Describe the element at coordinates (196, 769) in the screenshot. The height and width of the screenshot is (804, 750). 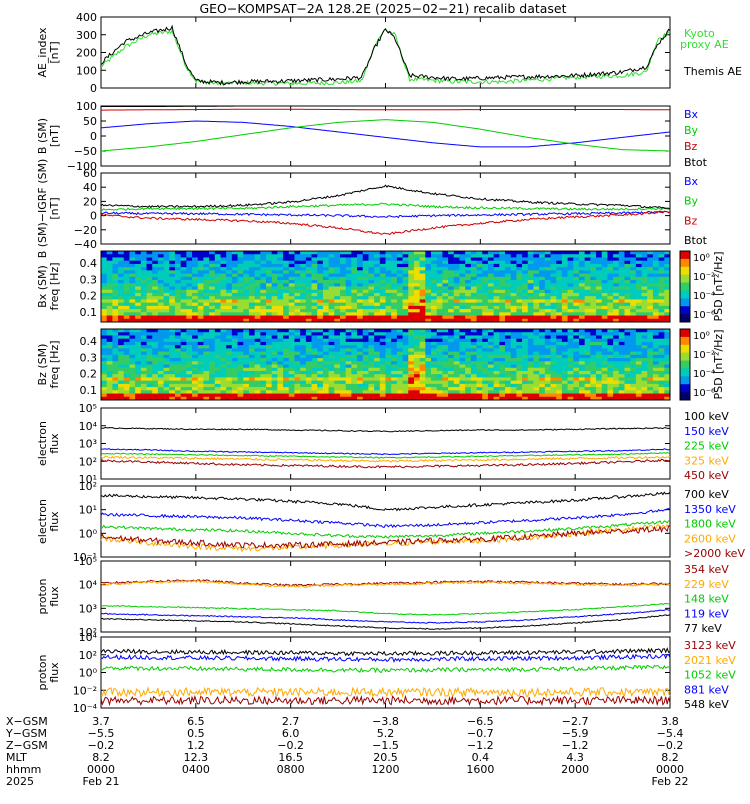
I see `footer-value: 0400` at that location.